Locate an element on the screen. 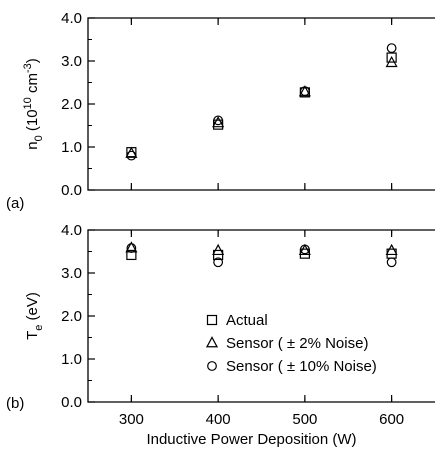 This screenshot has height=451, width=435. y-axis-label-part: T is located at coordinates (32, 335).